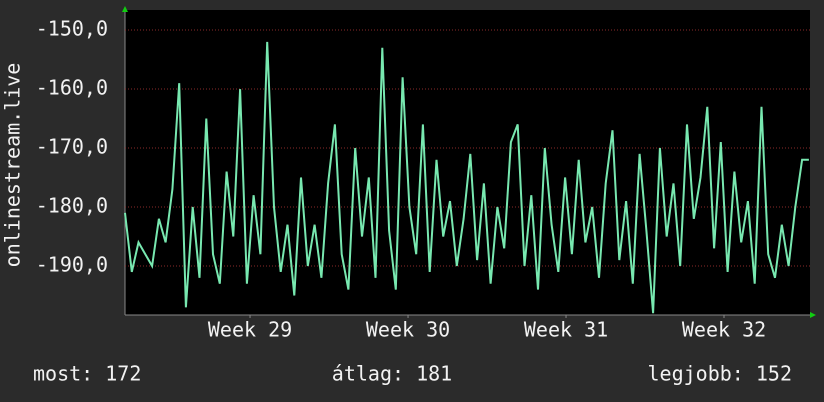  I want to click on y-arrow, so click(125, 9).